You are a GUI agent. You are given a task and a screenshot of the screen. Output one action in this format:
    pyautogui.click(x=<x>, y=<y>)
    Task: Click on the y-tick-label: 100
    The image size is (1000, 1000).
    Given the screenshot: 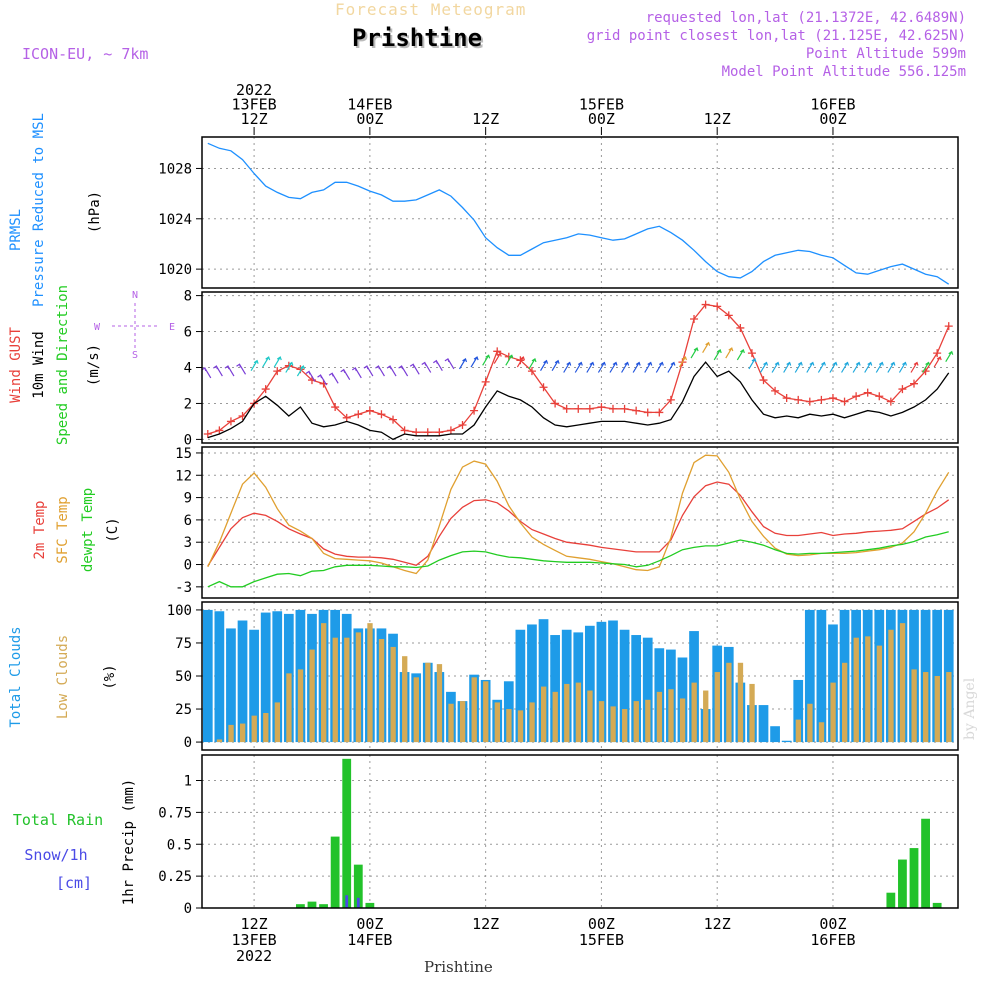 What is the action you would take?
    pyautogui.click(x=179, y=611)
    